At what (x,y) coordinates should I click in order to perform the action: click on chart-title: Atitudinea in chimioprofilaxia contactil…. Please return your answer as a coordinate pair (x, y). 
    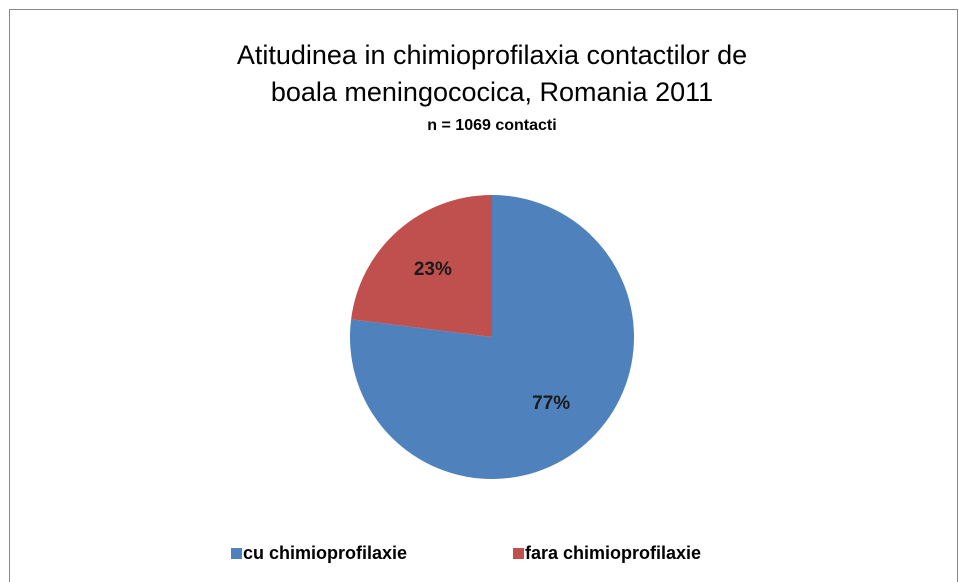
    Looking at the image, I should click on (492, 55).